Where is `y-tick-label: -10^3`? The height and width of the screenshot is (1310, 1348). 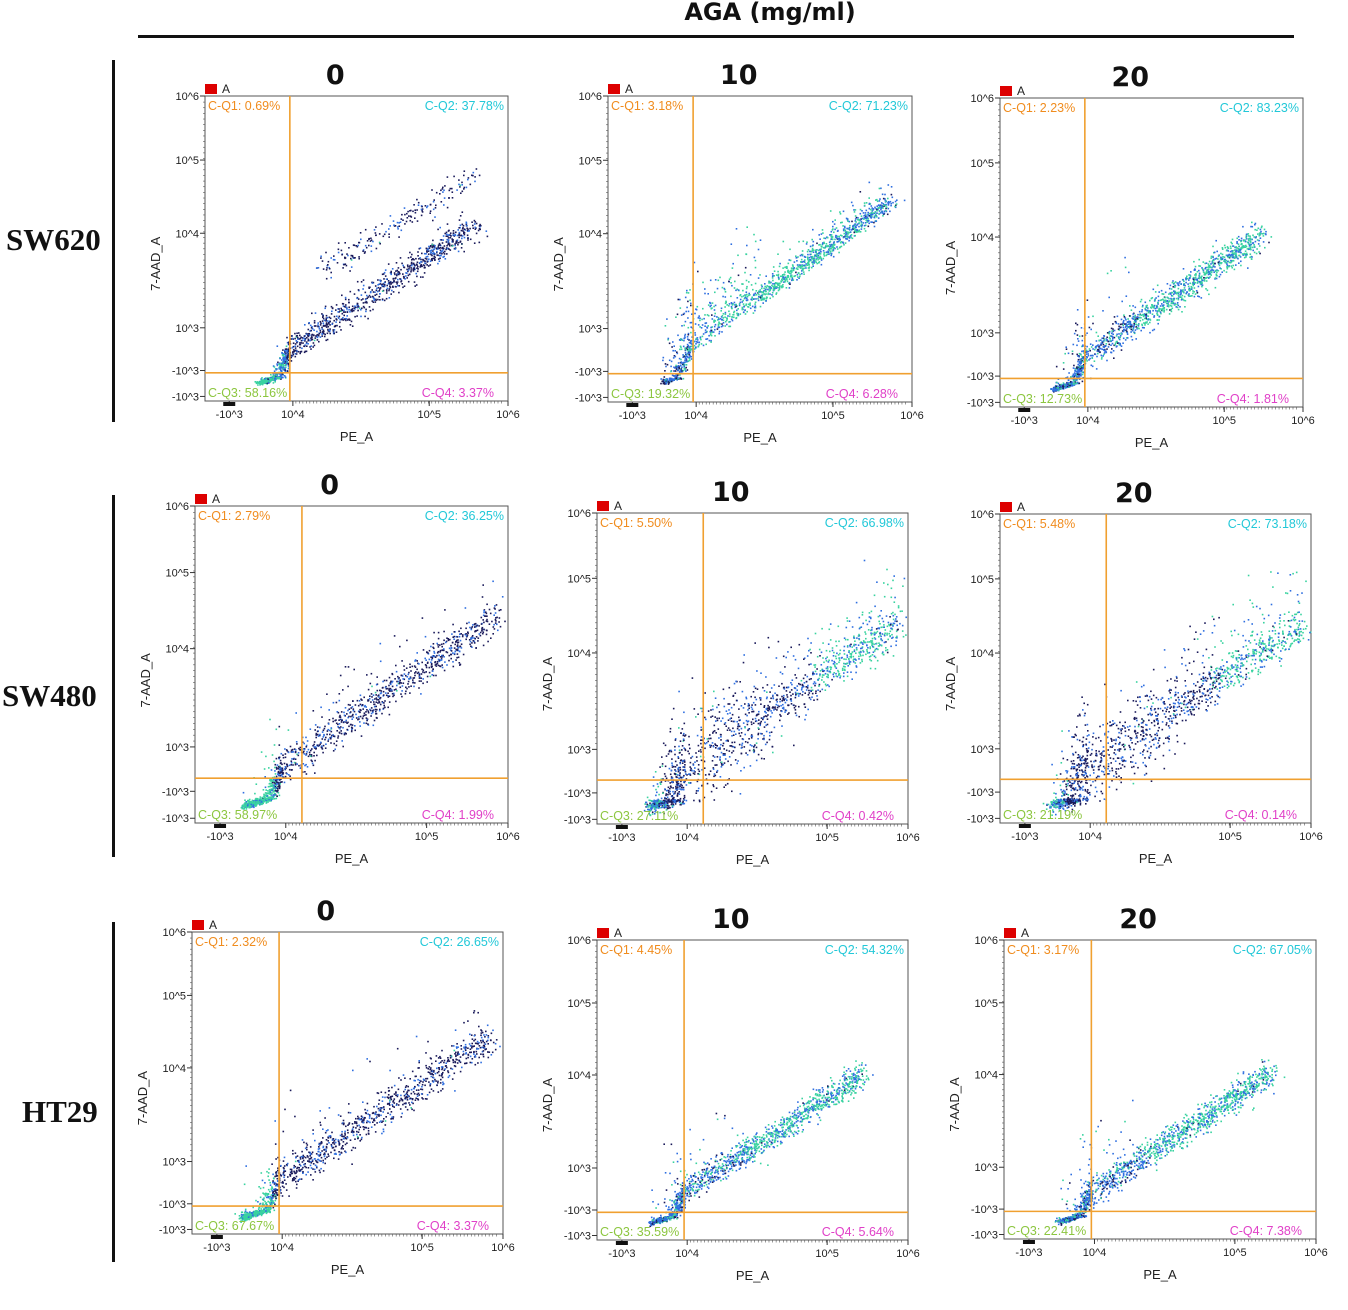 y-tick-label: -10^3 is located at coordinates (980, 403).